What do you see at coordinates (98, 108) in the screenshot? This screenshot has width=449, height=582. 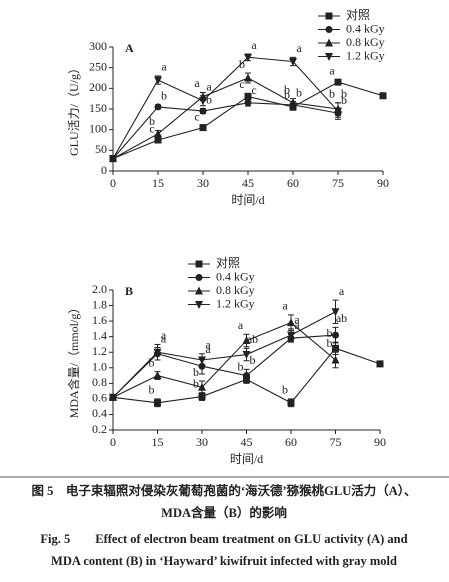 I see `y-tick-label: 150` at bounding box center [98, 108].